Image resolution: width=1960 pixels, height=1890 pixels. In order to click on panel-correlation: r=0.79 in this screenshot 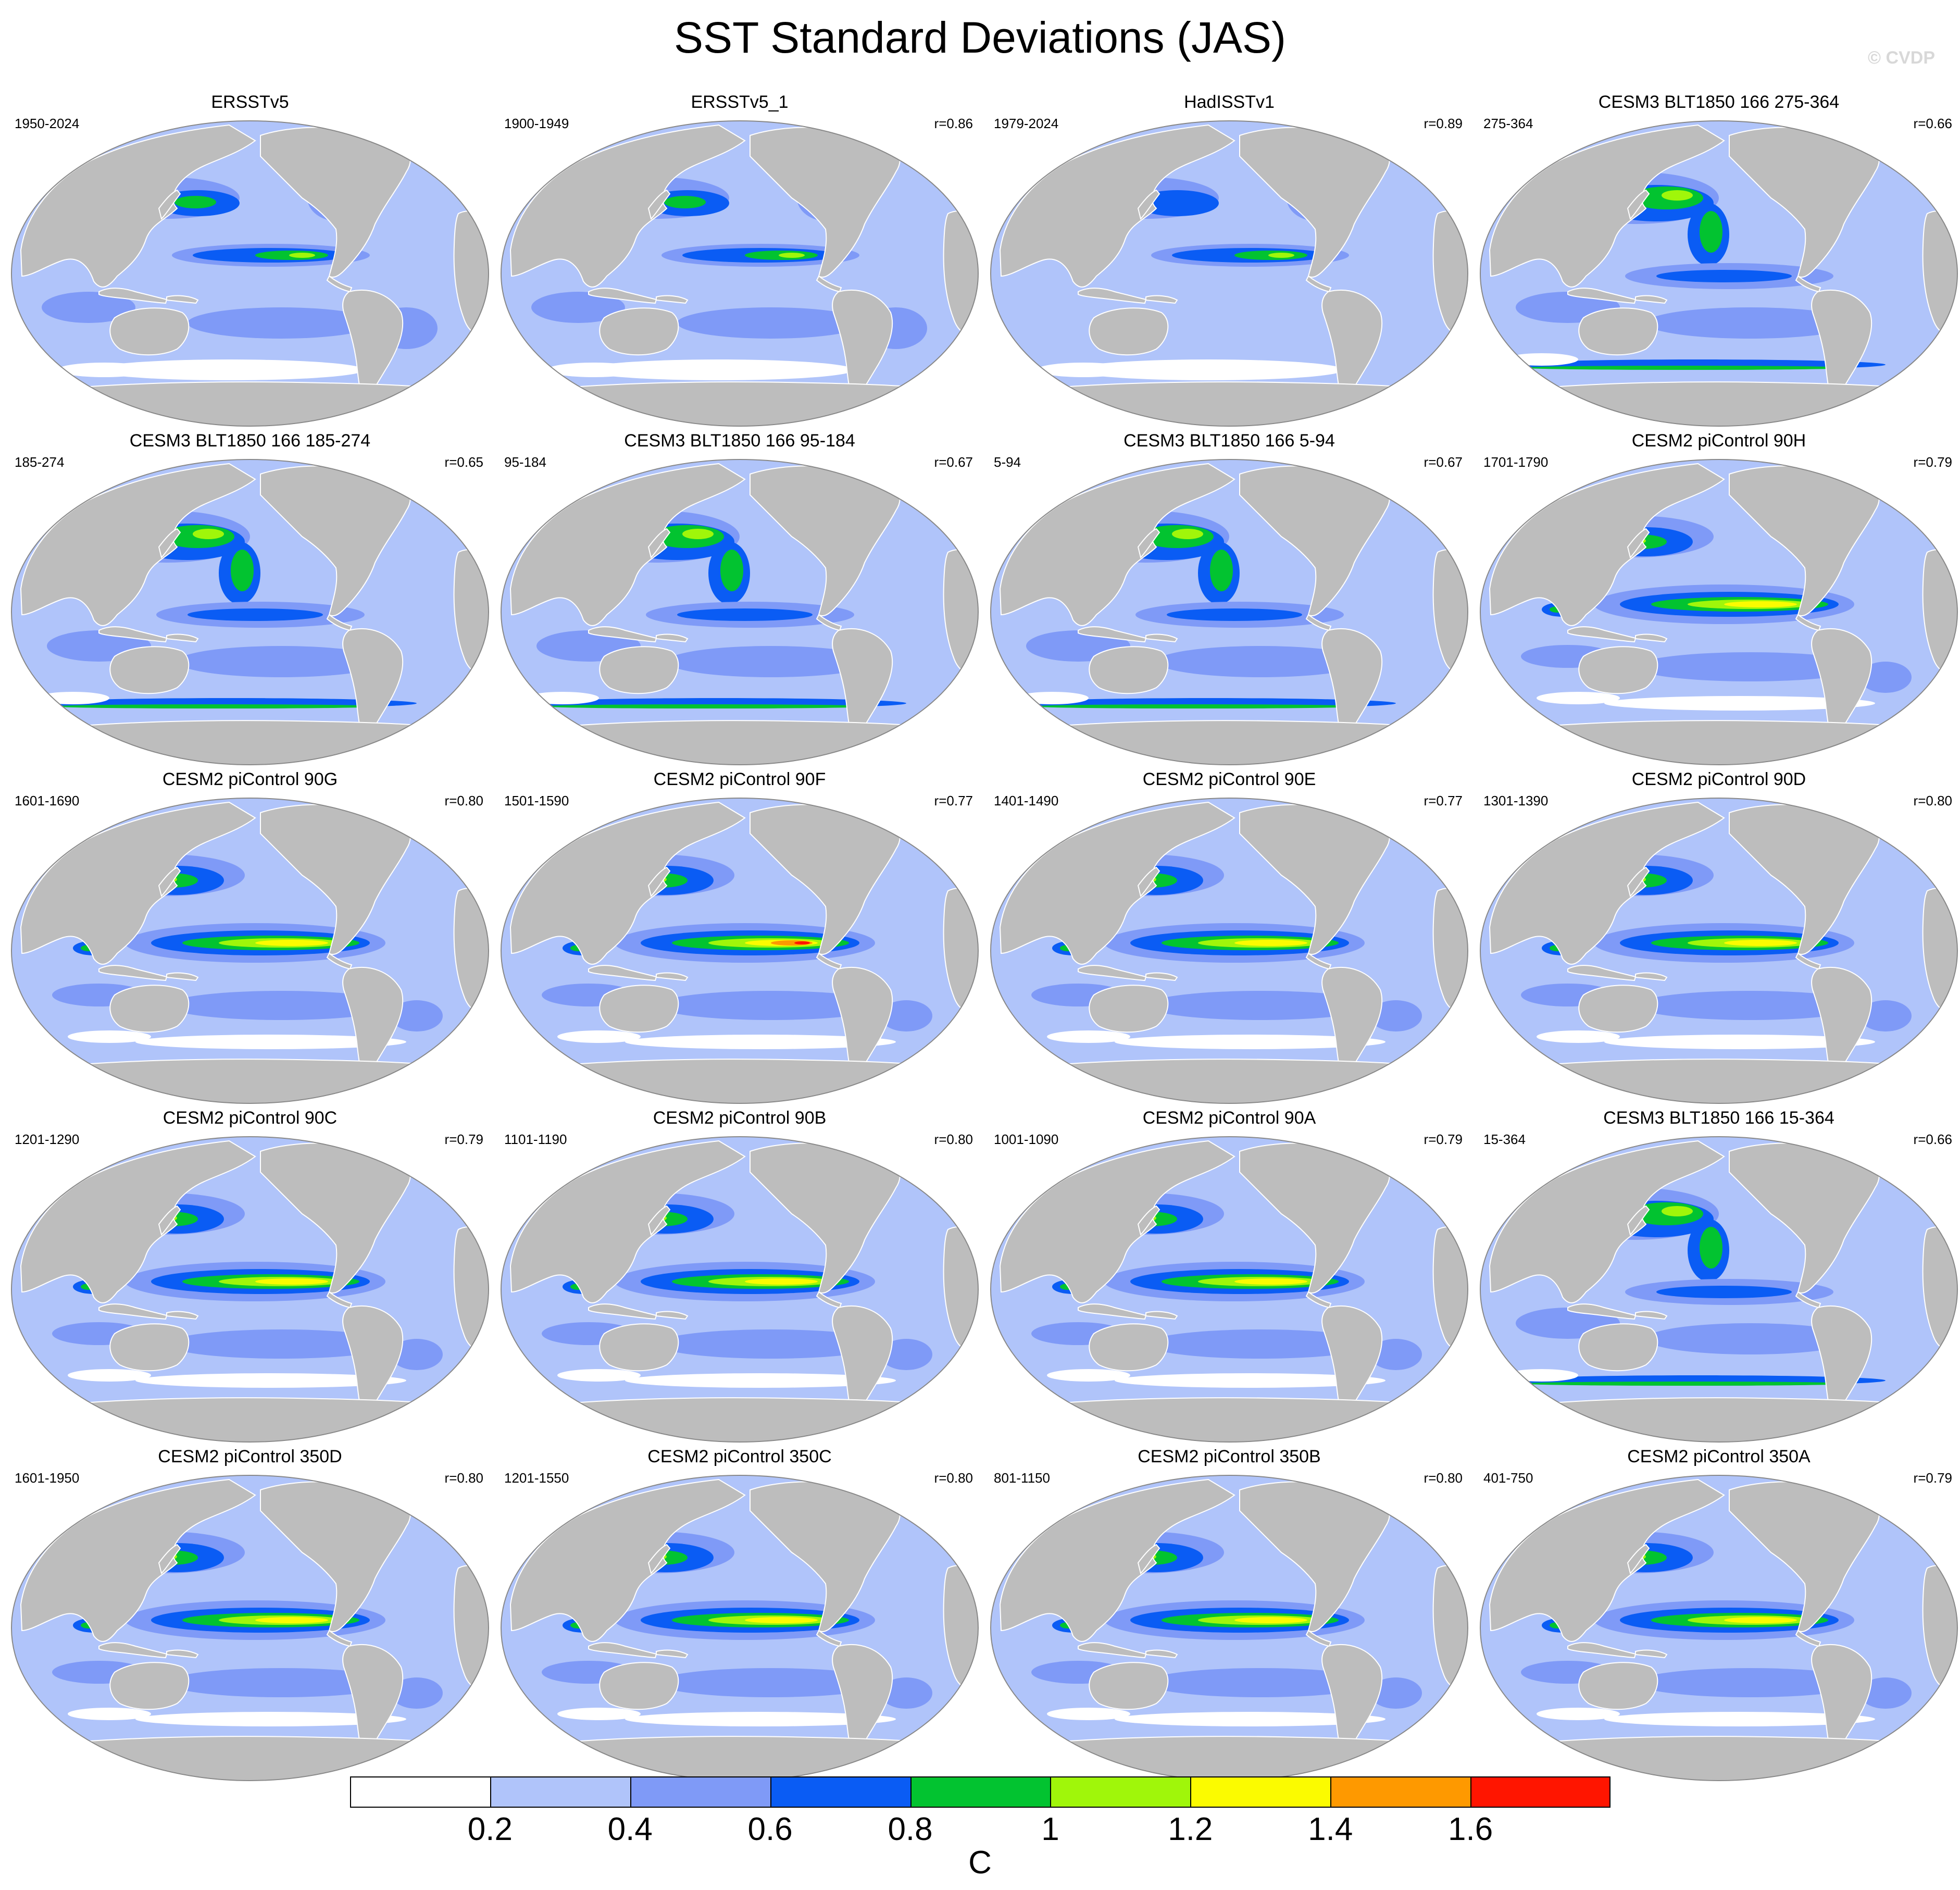, I will do `click(1444, 1139)`.